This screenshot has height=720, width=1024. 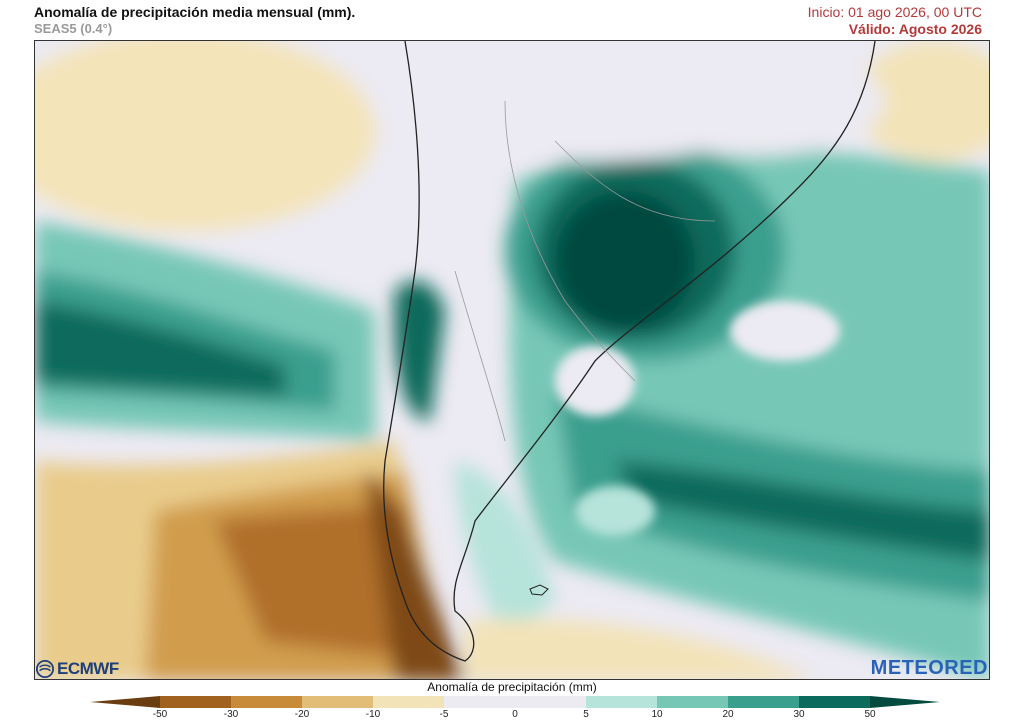 What do you see at coordinates (799, 714) in the screenshot?
I see `colorbar-tick-label: 30` at bounding box center [799, 714].